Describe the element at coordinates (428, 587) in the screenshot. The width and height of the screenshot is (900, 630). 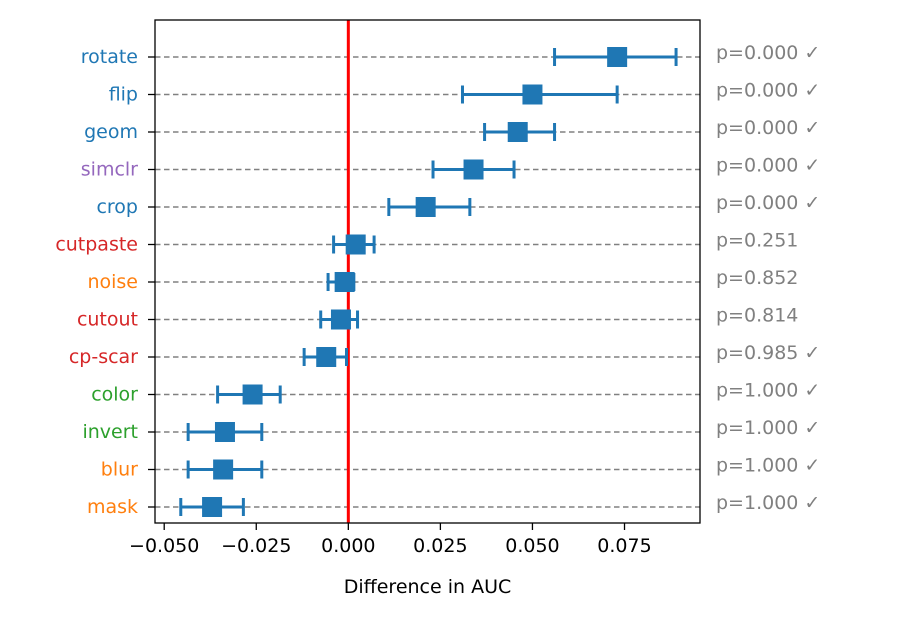
I see `x-axis-title: Difference in AUC` at that location.